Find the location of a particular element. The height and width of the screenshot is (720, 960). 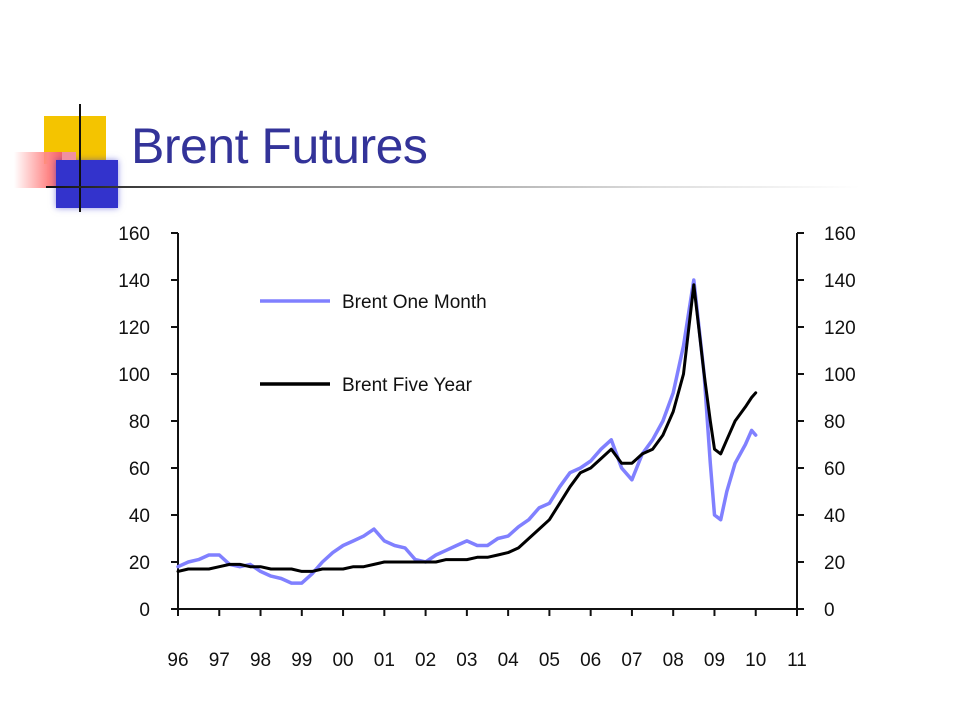

x-tick-label: 98 is located at coordinates (260, 660).